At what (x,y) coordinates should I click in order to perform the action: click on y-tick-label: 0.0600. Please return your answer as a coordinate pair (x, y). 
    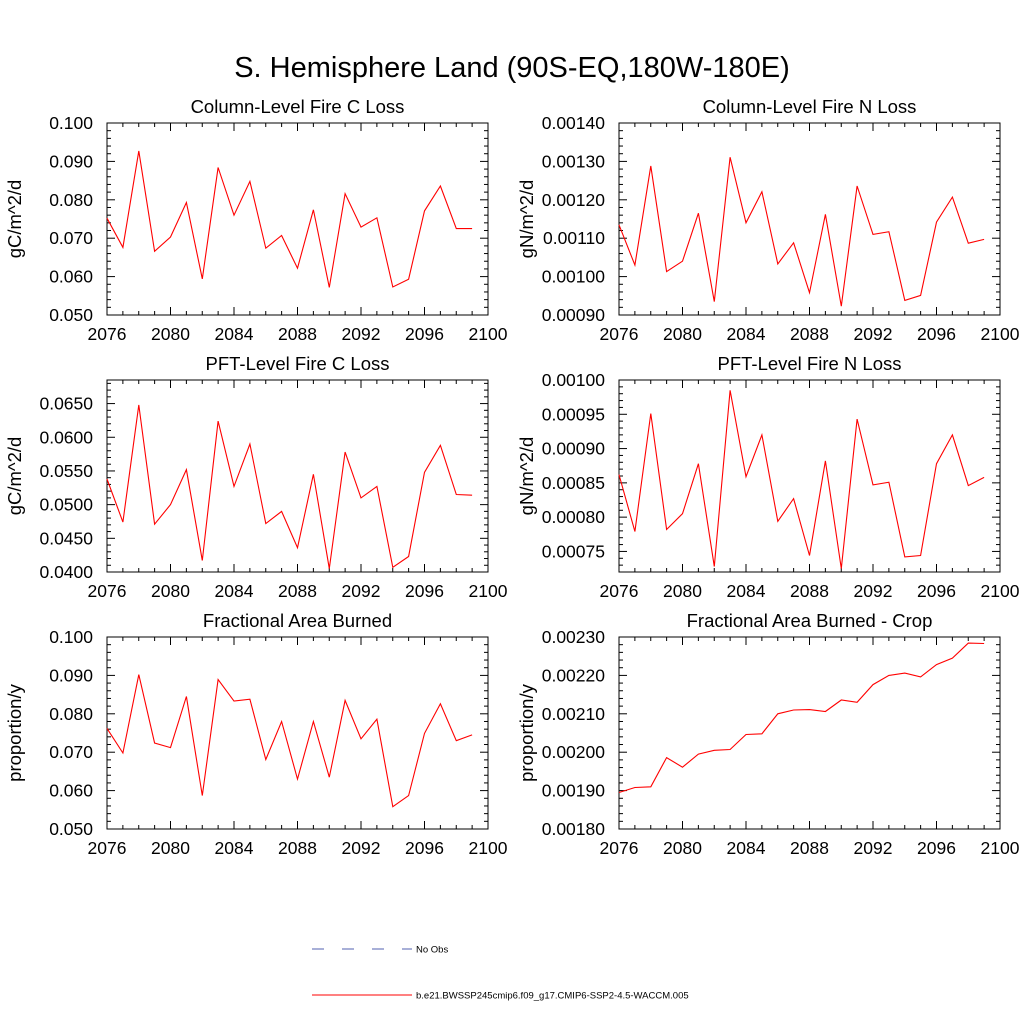
    Looking at the image, I should click on (66, 437).